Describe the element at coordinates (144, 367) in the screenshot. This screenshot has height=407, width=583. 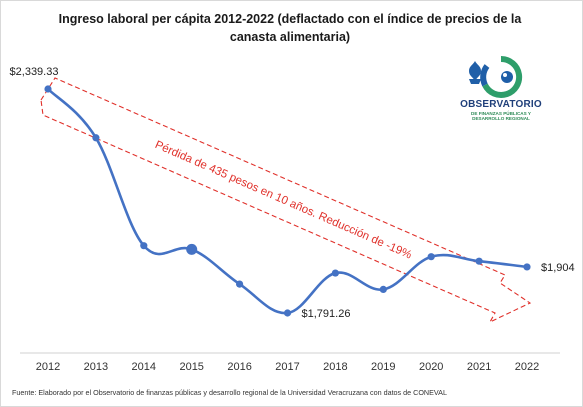
I see `x-tick-label: 2014` at that location.